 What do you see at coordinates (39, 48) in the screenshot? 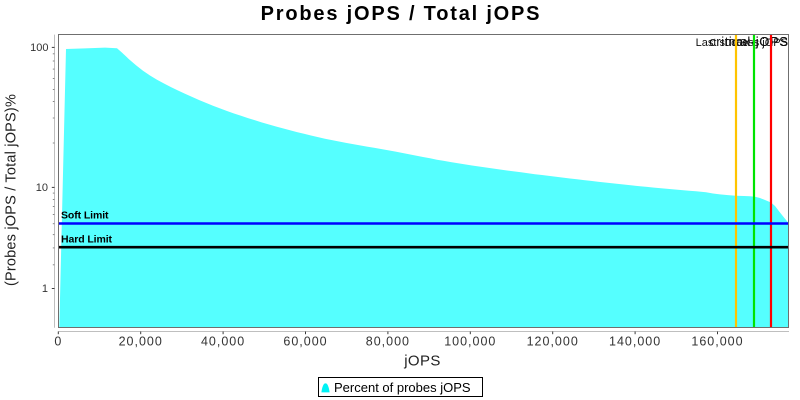
I see `svg-text: 100` at bounding box center [39, 48].